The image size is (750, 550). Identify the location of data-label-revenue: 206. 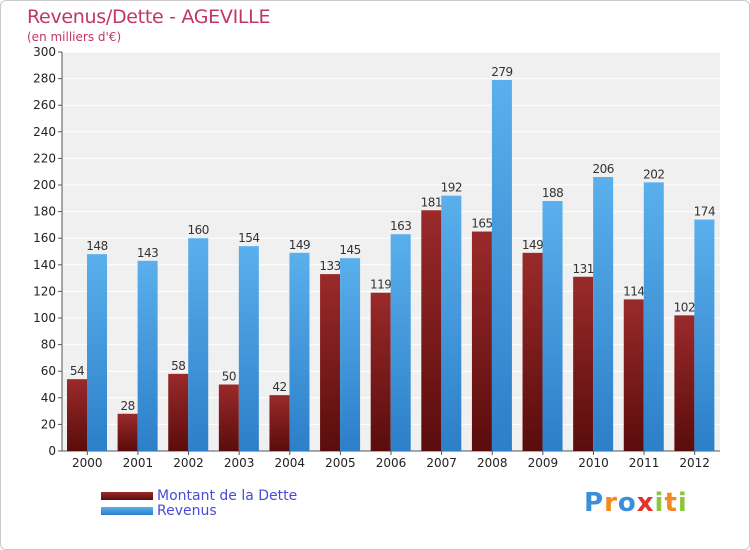
(602, 169).